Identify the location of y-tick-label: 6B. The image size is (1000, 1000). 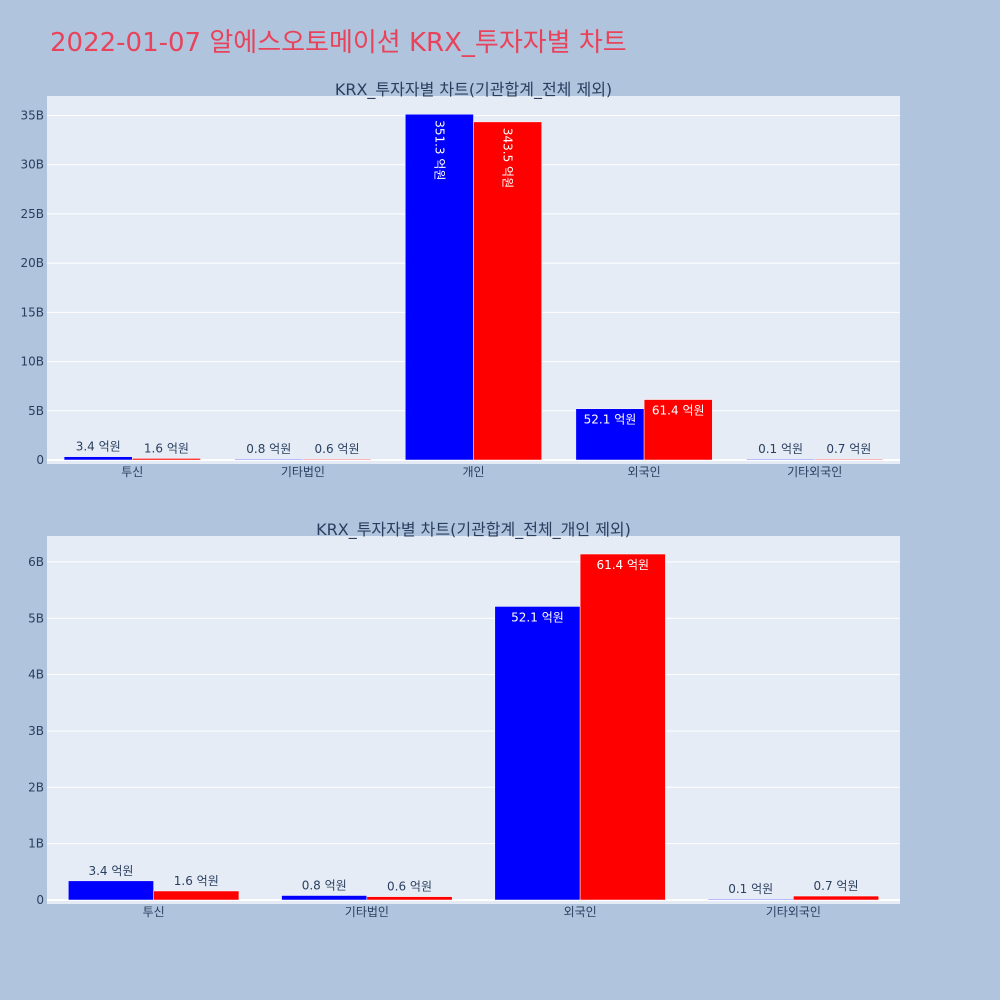
(36, 562).